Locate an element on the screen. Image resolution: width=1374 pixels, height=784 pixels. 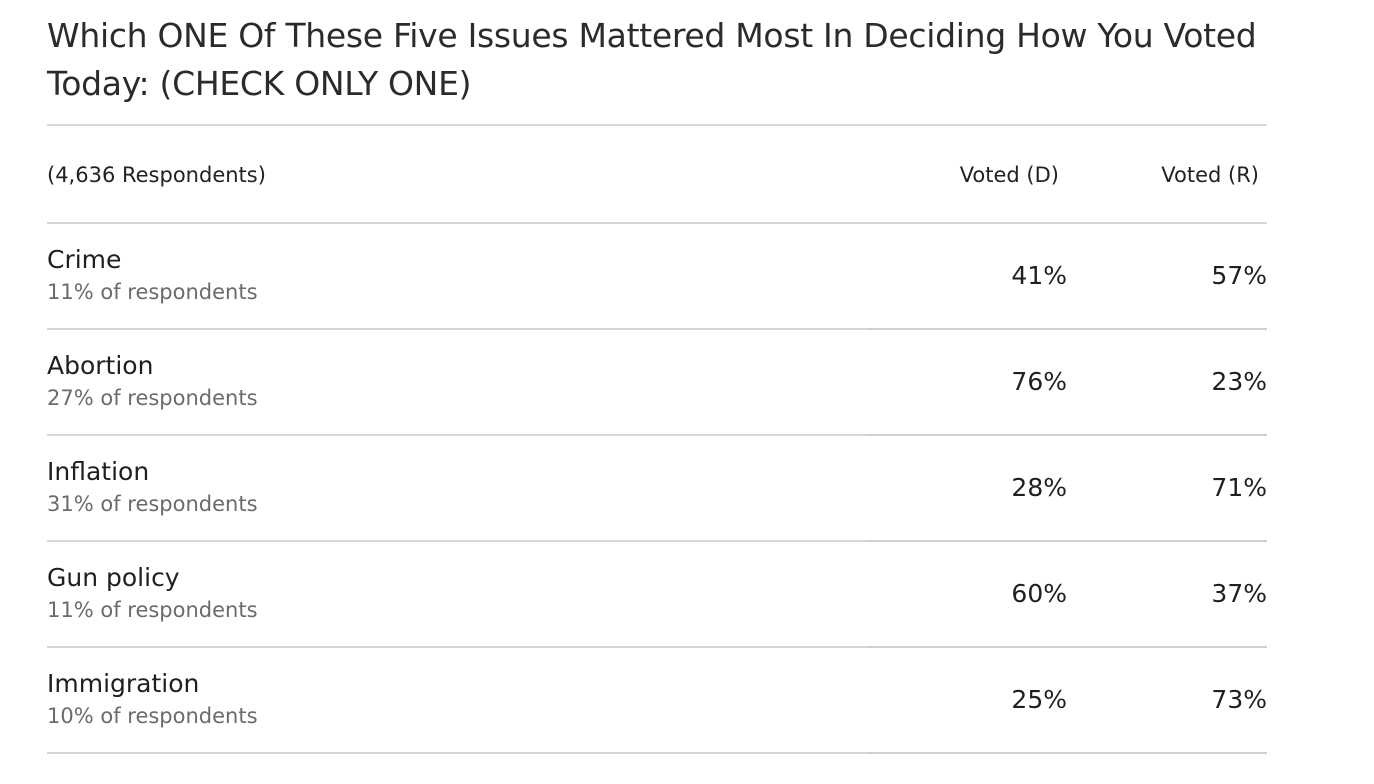
voted-r-value: 73% is located at coordinates (1239, 699).